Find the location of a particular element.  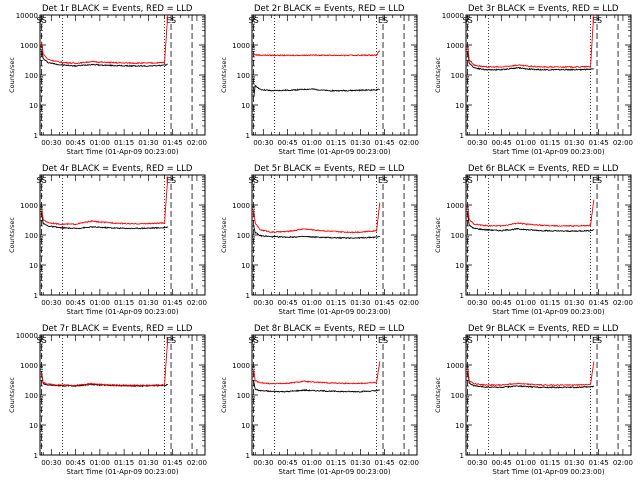

panel-title: Det 5r BLACK = Events, RED = LLD is located at coordinates (329, 169).